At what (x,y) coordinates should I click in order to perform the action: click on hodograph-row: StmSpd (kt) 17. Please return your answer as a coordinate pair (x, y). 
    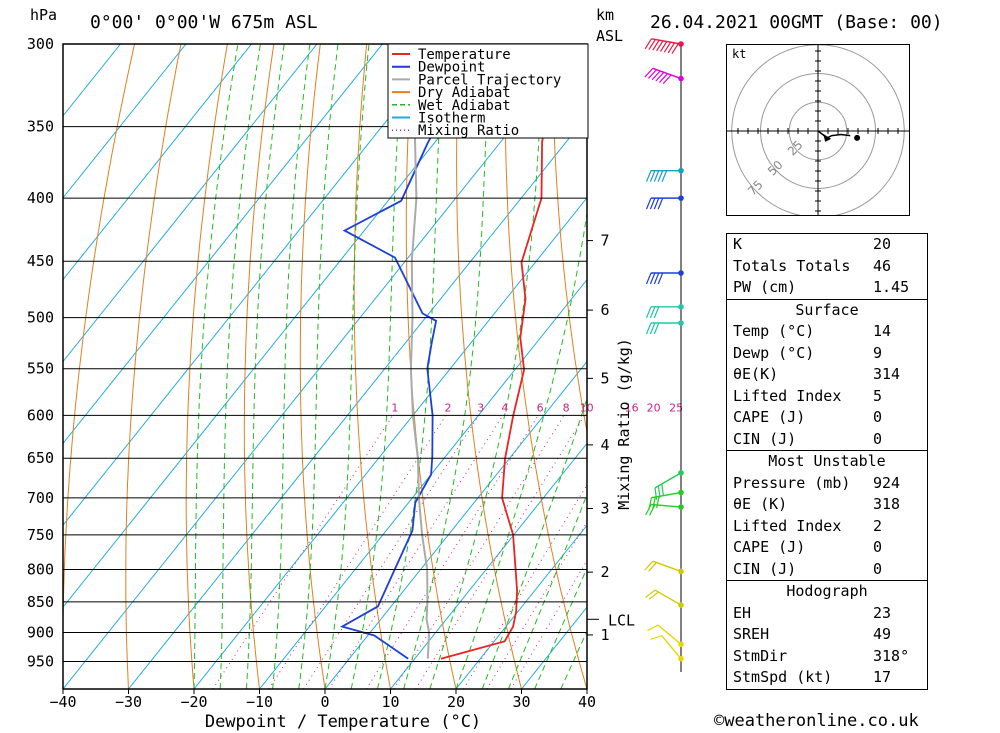
    Looking at the image, I should click on (827, 678).